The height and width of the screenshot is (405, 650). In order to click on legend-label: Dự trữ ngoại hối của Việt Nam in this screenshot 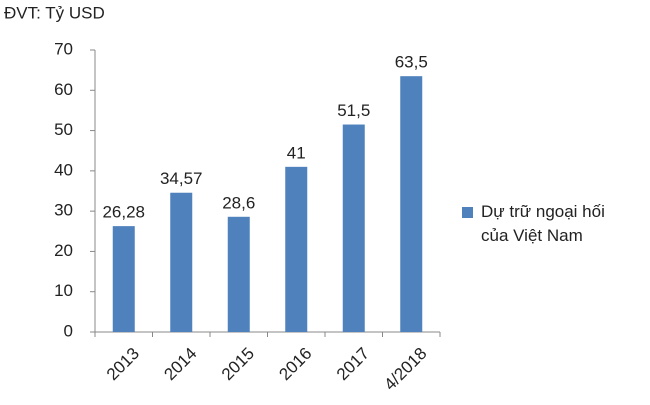, I will do `click(543, 223)`.